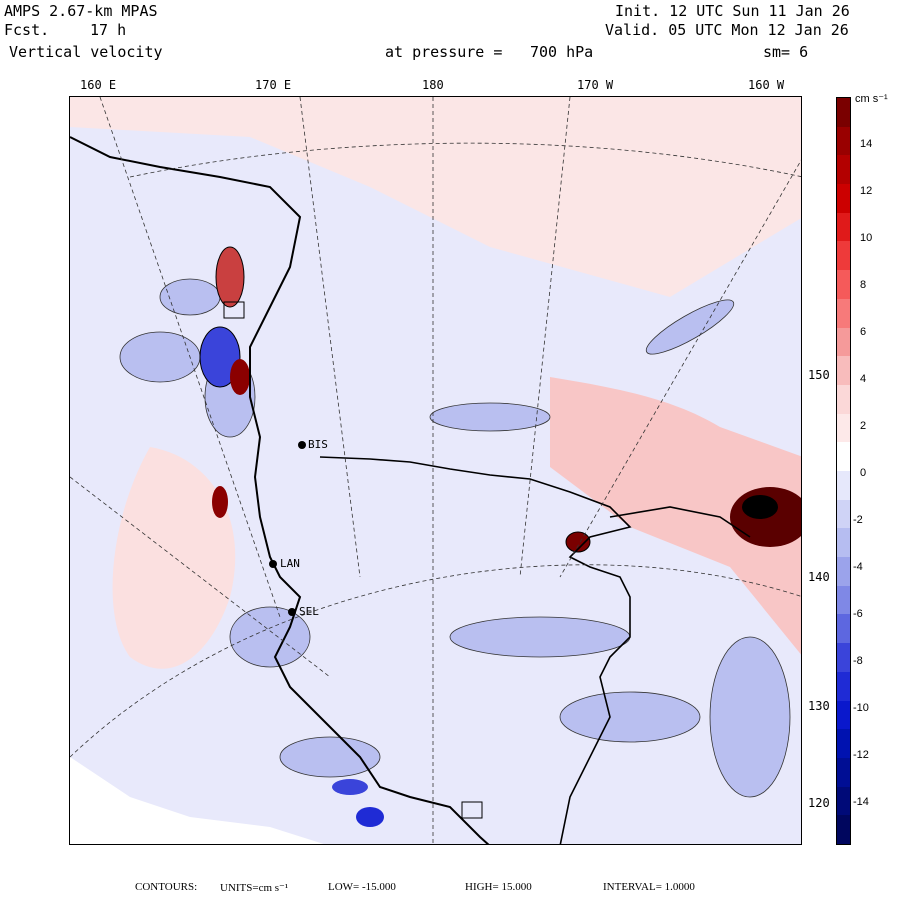  I want to click on colorbar-tick-label: 10, so click(866, 238).